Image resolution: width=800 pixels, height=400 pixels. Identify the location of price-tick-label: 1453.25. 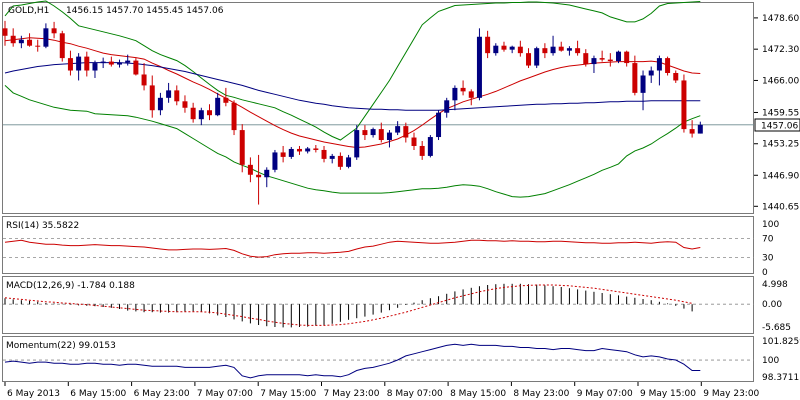
(780, 145).